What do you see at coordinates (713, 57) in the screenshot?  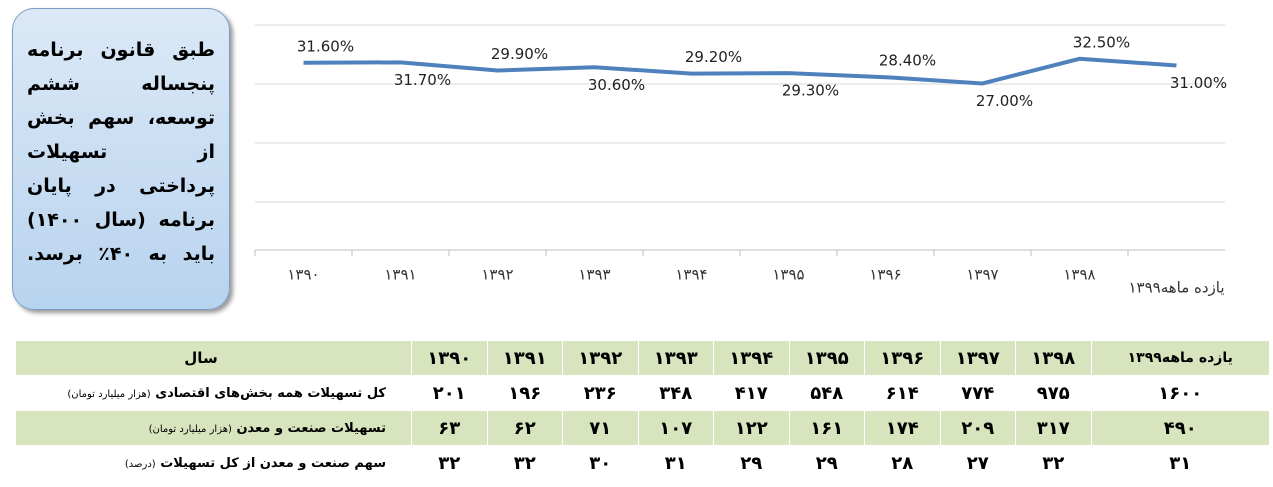 I see `data-label: 29.20%` at bounding box center [713, 57].